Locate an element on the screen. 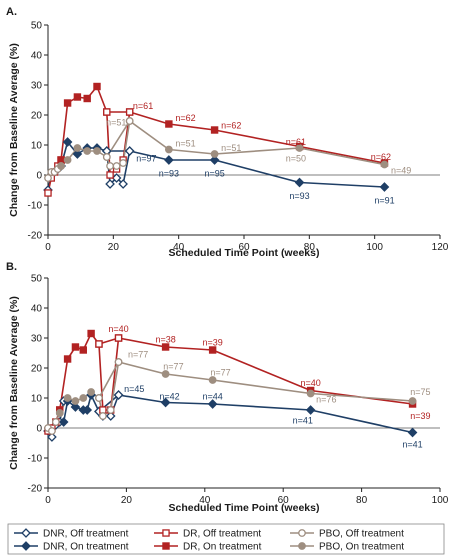  series-line-dr_off_after is located at coordinates (109, 374).